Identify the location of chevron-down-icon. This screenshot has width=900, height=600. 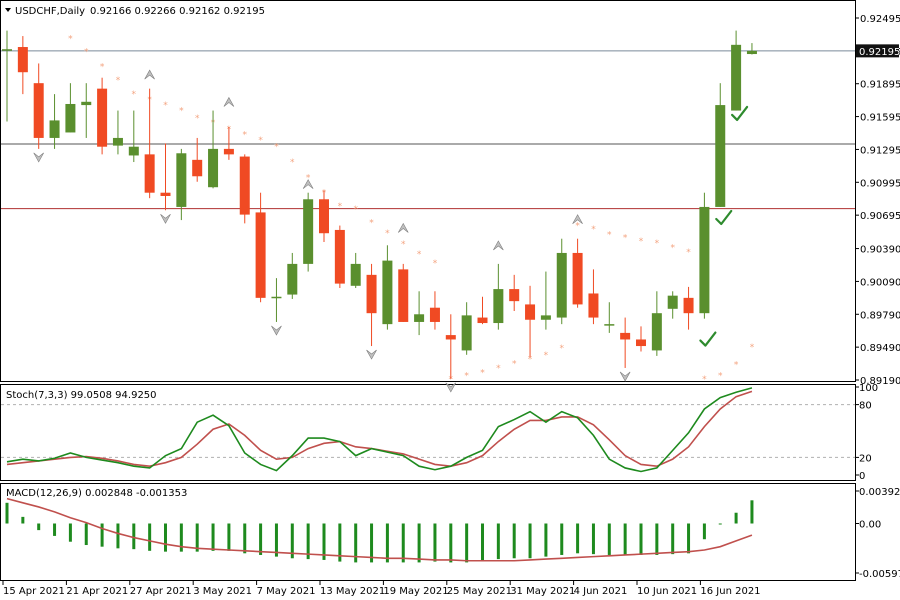
(8, 10).